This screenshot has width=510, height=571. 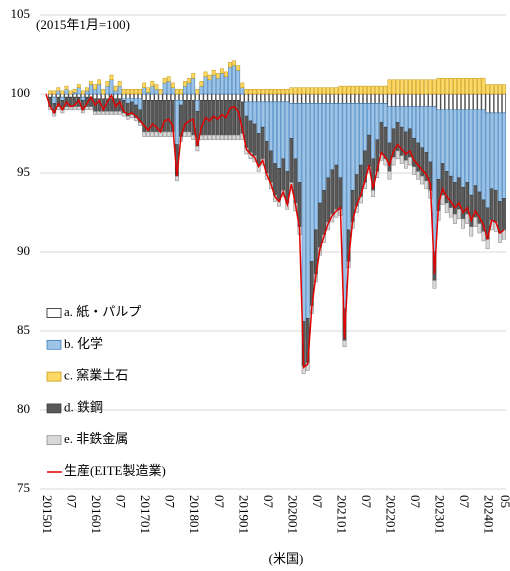 I want to click on y-tick-label: 95, so click(x=23, y=171).